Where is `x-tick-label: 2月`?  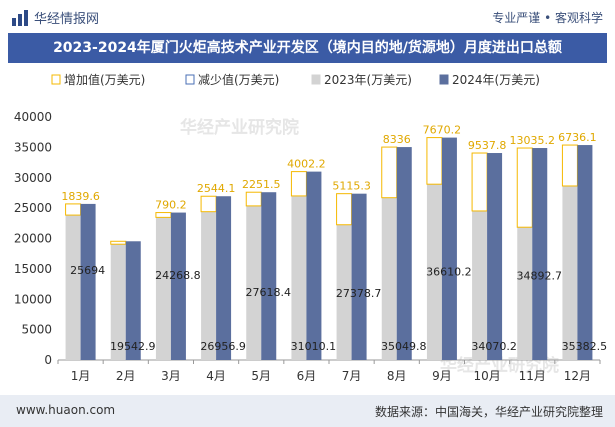
x-tick-label: 2月 is located at coordinates (126, 376).